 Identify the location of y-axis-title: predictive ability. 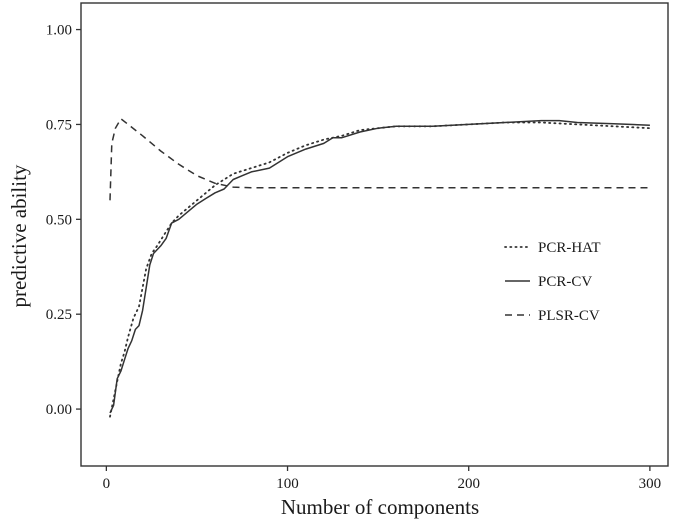
(19, 235).